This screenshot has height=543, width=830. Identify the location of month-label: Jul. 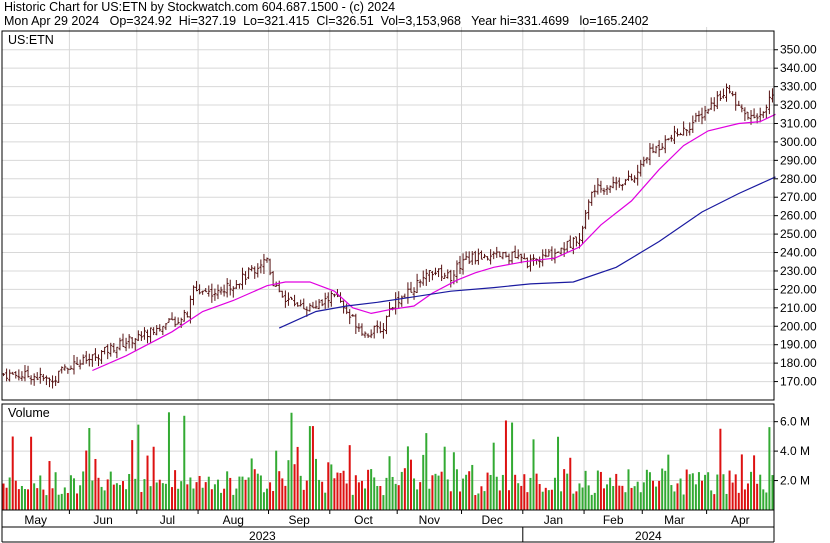
(167, 520).